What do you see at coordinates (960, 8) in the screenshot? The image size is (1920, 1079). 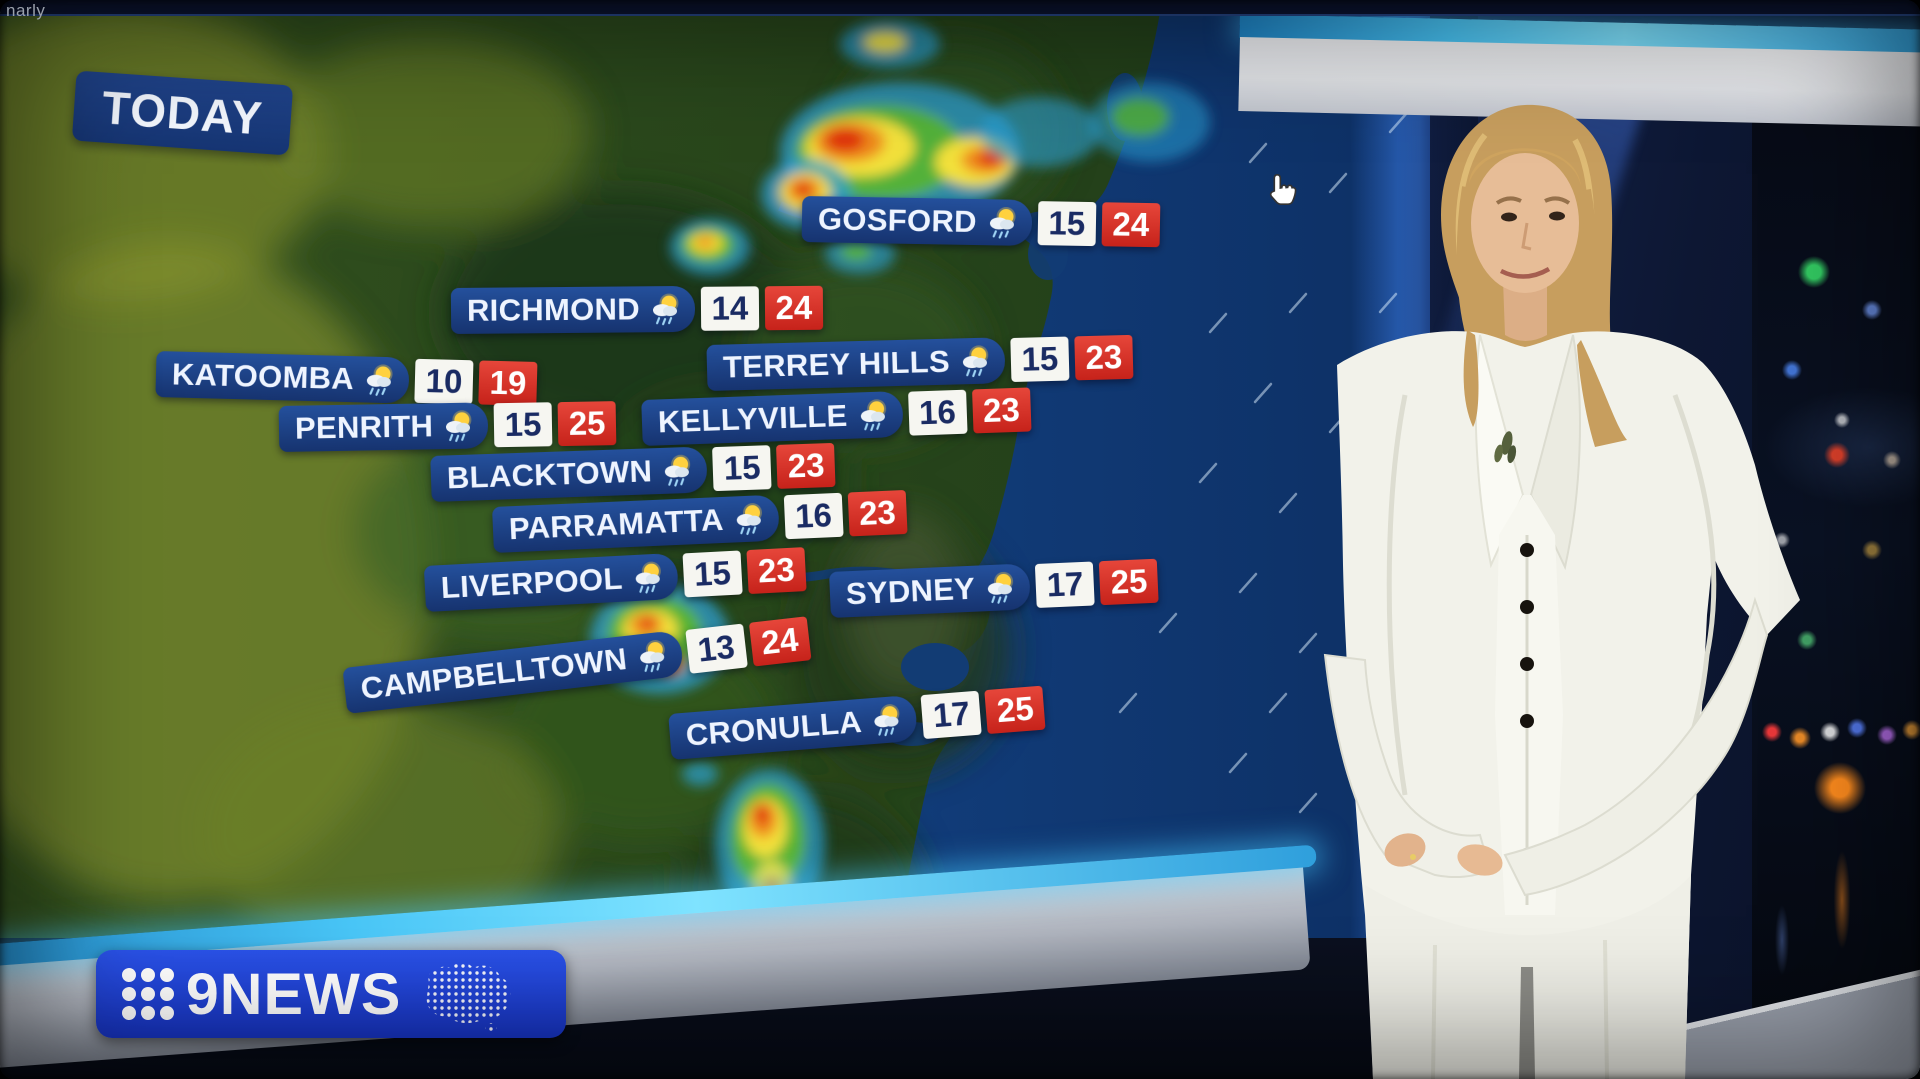 I see `top-bar` at bounding box center [960, 8].